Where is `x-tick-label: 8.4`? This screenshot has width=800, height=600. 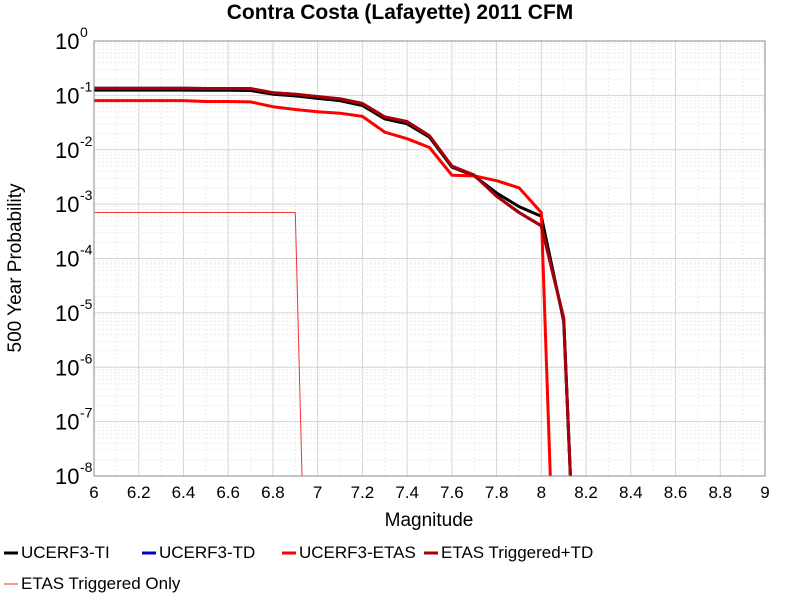 x-tick-label: 8.4 is located at coordinates (631, 492).